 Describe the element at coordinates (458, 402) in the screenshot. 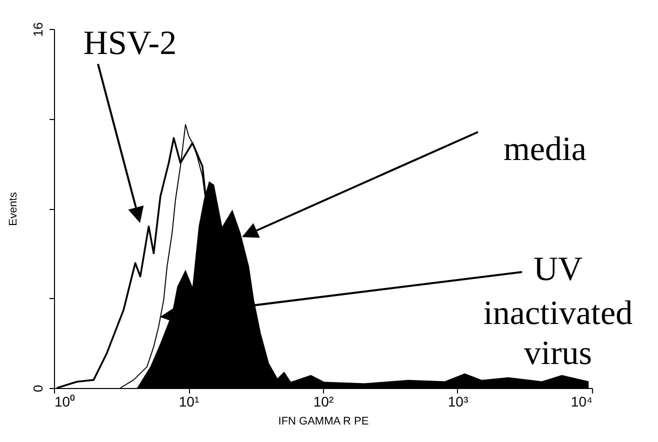

I see `x-tick-label: 10³` at that location.